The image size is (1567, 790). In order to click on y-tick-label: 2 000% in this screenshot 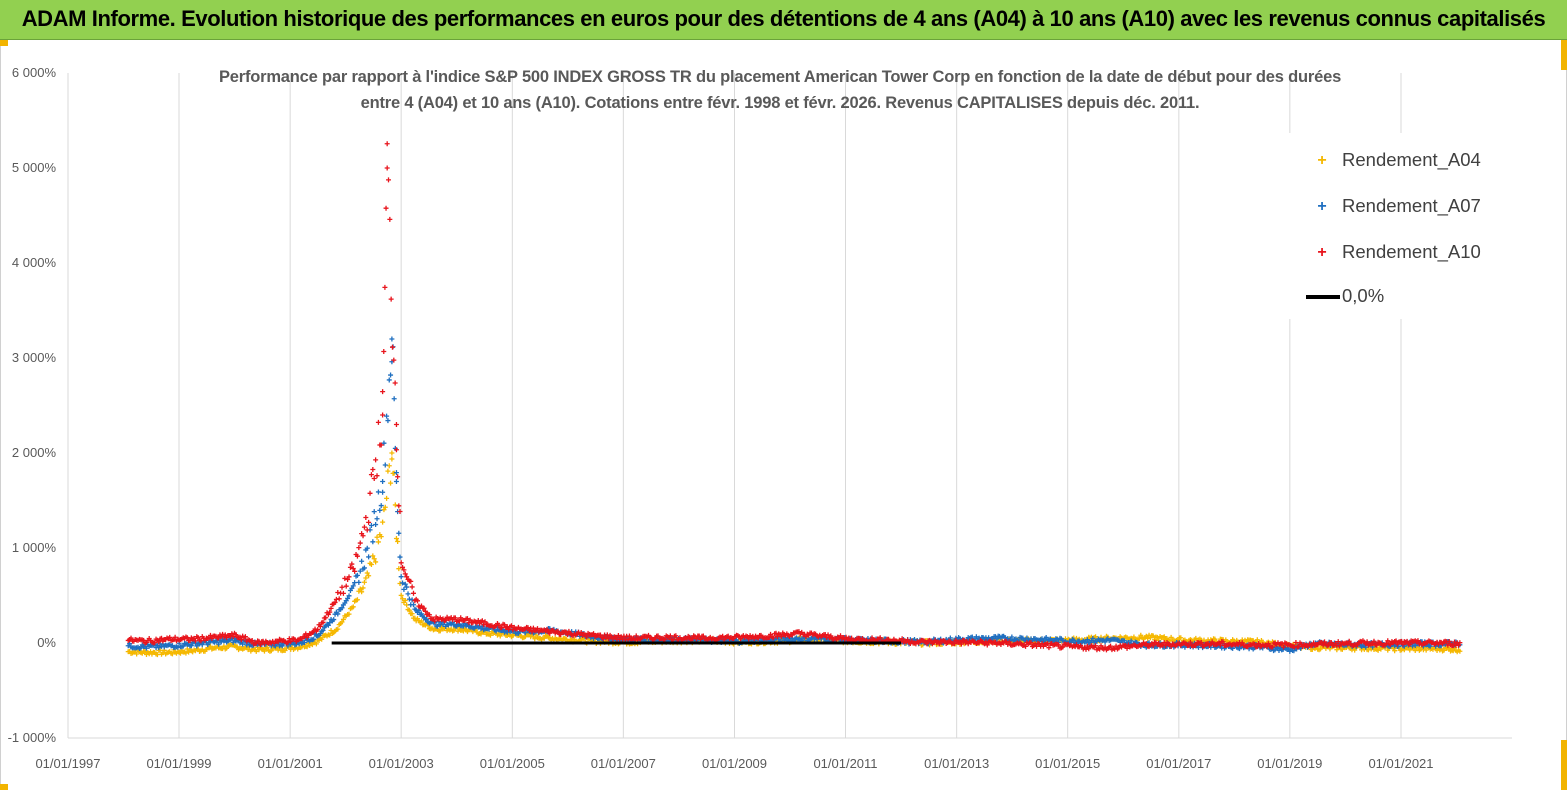, I will do `click(34, 452)`.